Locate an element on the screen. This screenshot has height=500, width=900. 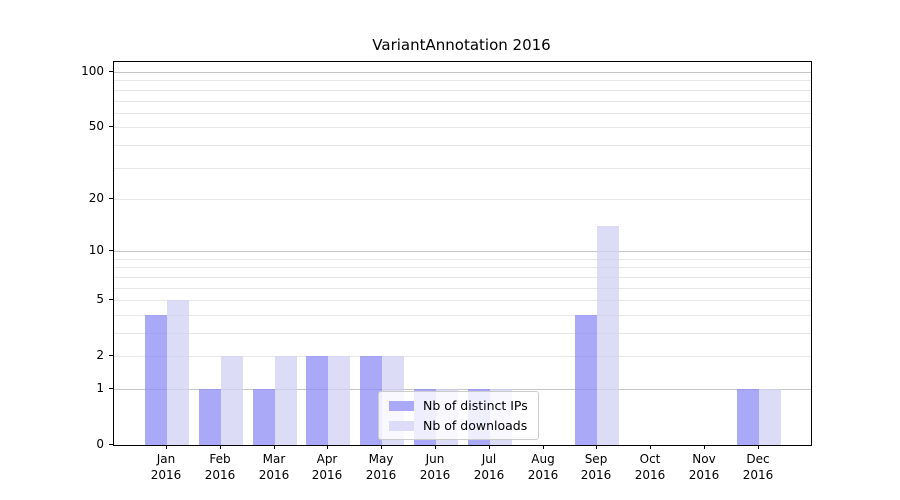
bar-downloads-dec is located at coordinates (769, 417).